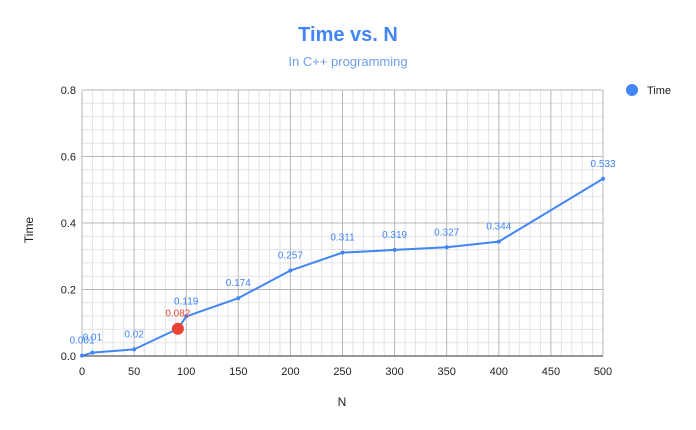  Describe the element at coordinates (447, 372) in the screenshot. I see `x-tick-label: 350` at that location.